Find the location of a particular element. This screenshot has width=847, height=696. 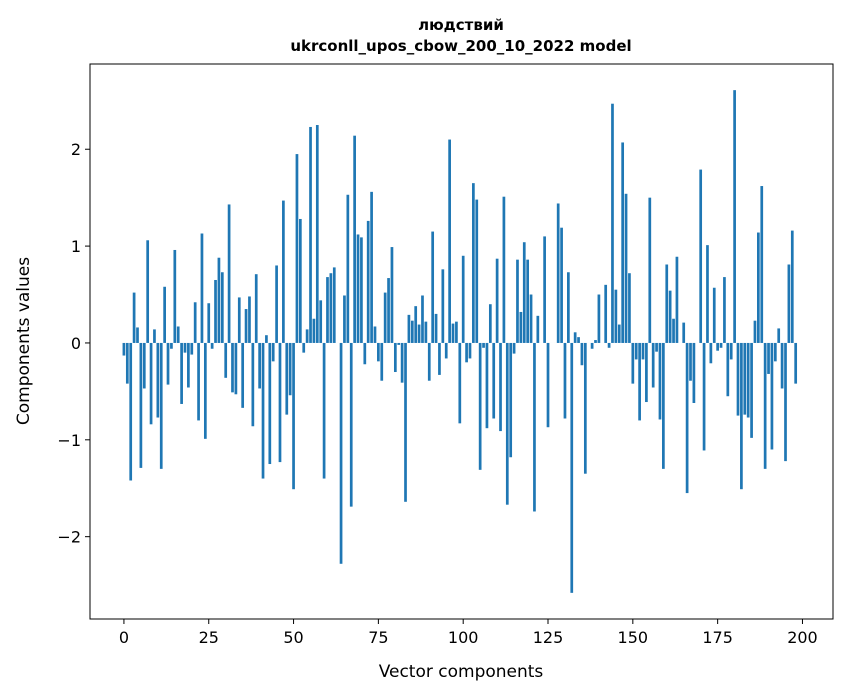

x-axis-label: Vector components is located at coordinates (461, 672).